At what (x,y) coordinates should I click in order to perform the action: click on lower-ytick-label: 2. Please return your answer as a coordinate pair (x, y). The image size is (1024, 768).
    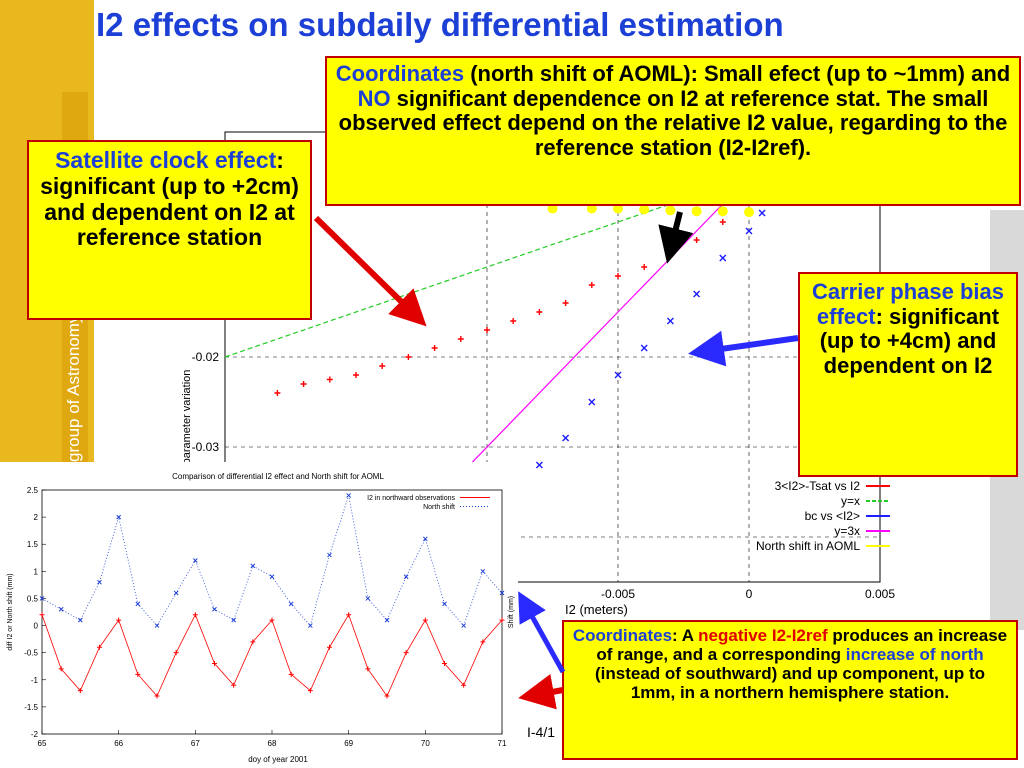
    Looking at the image, I should click on (36, 517).